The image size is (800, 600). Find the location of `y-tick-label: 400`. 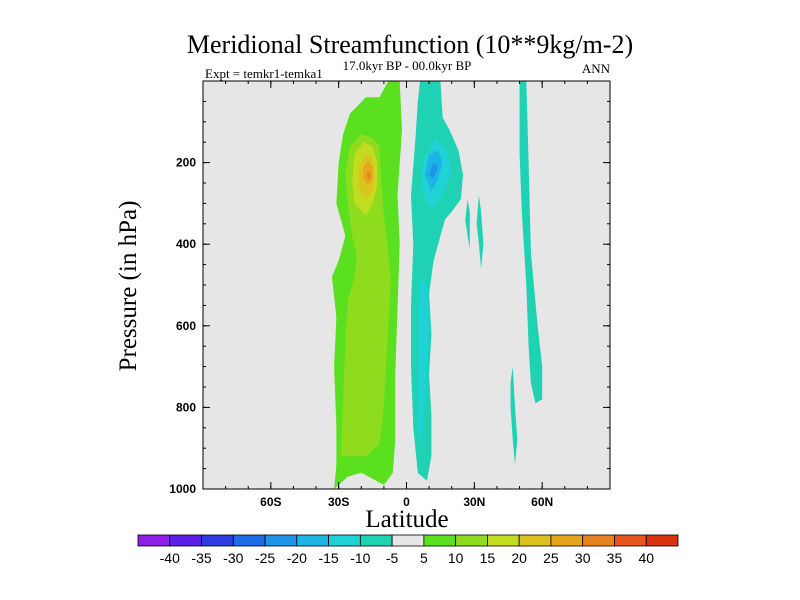

y-tick-label: 400 is located at coordinates (186, 244).